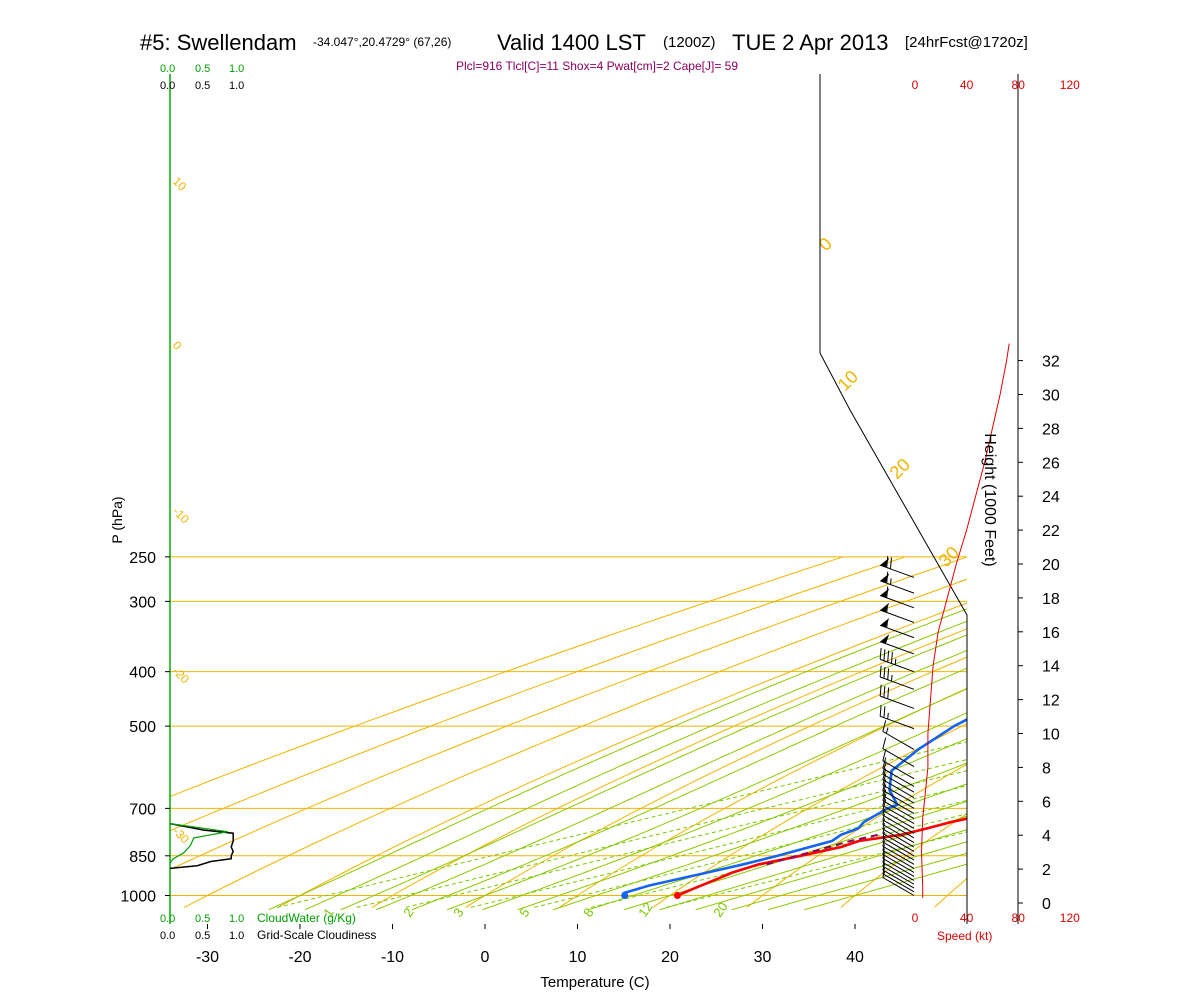 The height and width of the screenshot is (1000, 1200). I want to click on moist-adiabat--12, so click(653, 772).